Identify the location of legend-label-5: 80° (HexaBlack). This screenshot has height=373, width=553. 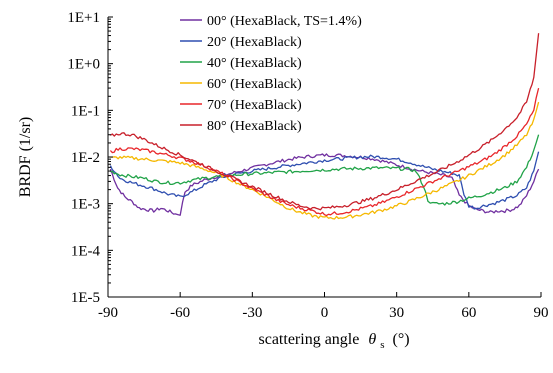
(254, 126).